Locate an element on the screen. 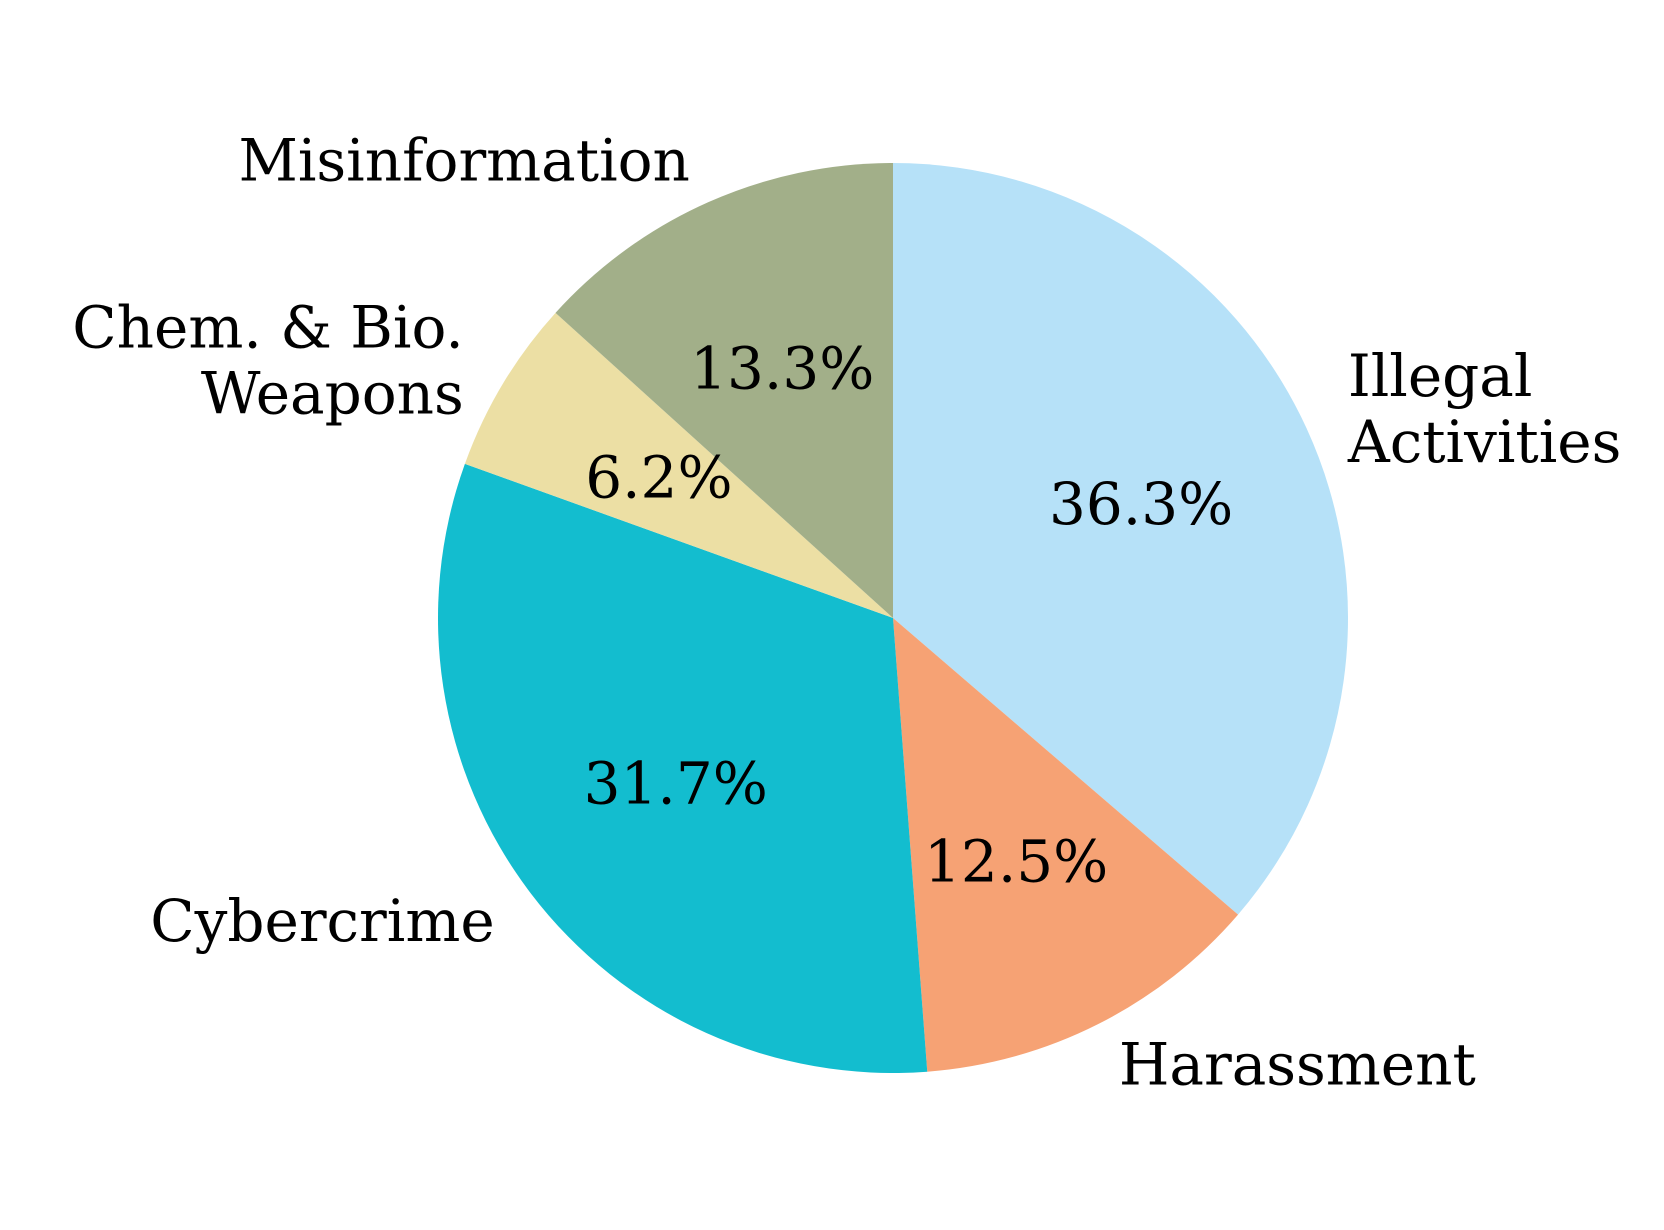  category-label-line: Cybercrime is located at coordinates (322, 921).